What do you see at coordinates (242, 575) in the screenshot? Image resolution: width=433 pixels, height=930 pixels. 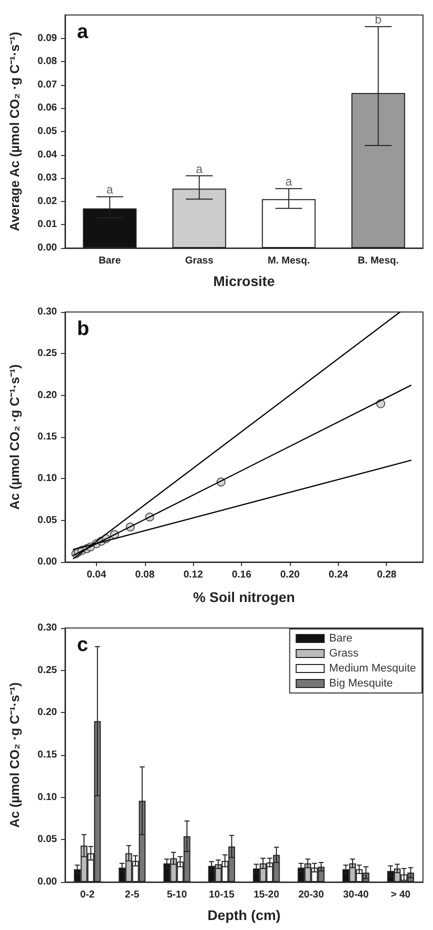 I see `x-tick-label: 0.16` at bounding box center [242, 575].